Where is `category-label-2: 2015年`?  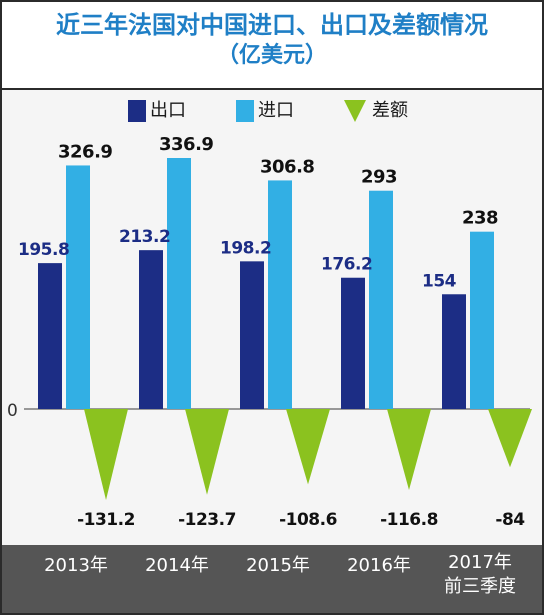
category-label-2: 2015年 is located at coordinates (278, 565).